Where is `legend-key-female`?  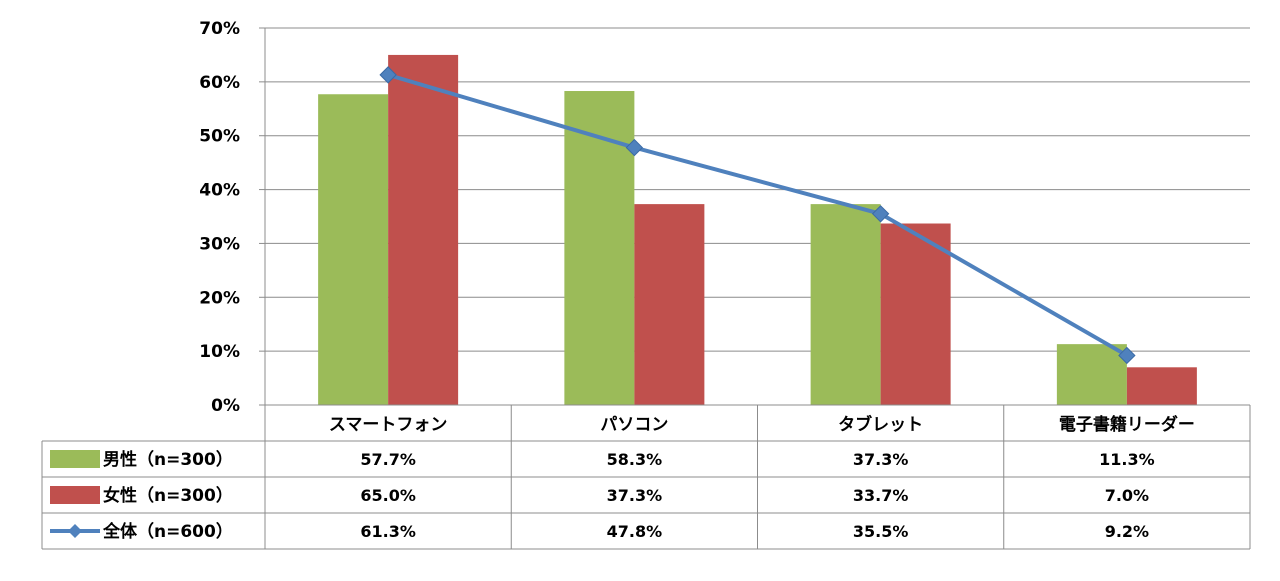
legend-key-female is located at coordinates (75, 495).